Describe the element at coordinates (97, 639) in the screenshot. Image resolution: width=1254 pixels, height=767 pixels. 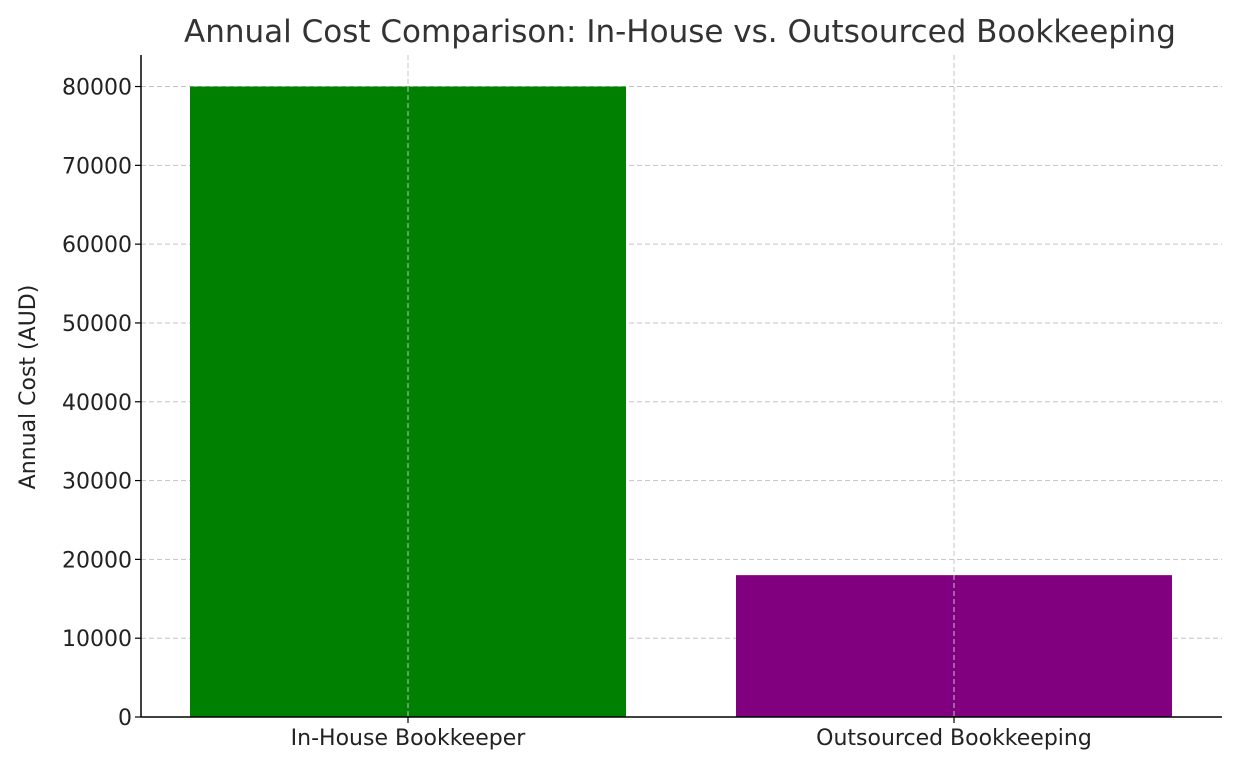
I see `y-tick-label: 10000` at that location.